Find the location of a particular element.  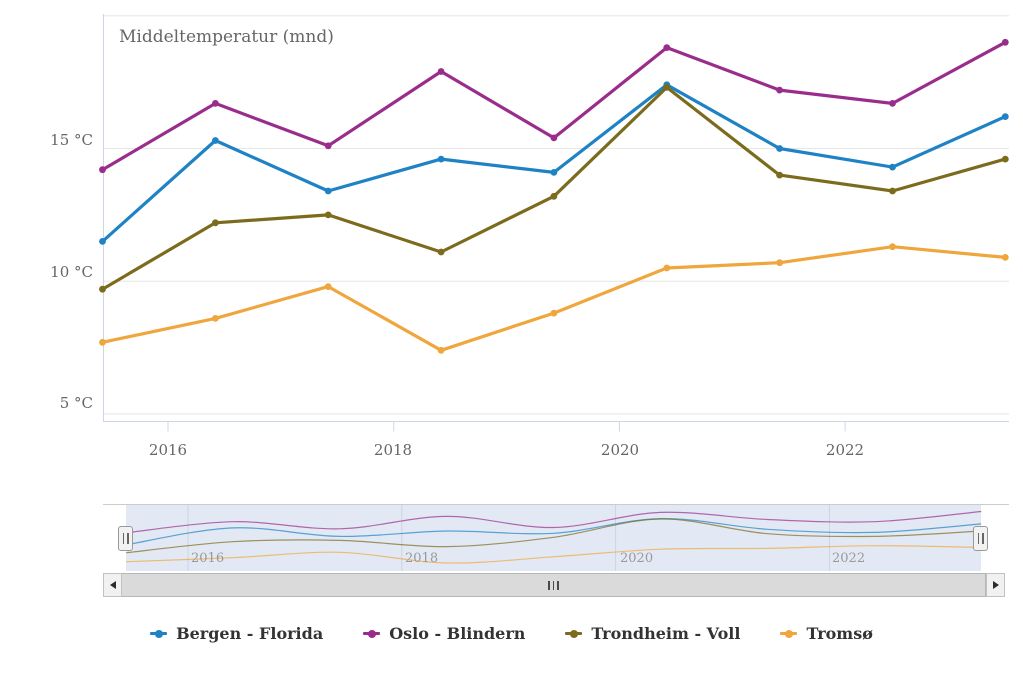

x-axis-label-2020: 2020 is located at coordinates (620, 450).